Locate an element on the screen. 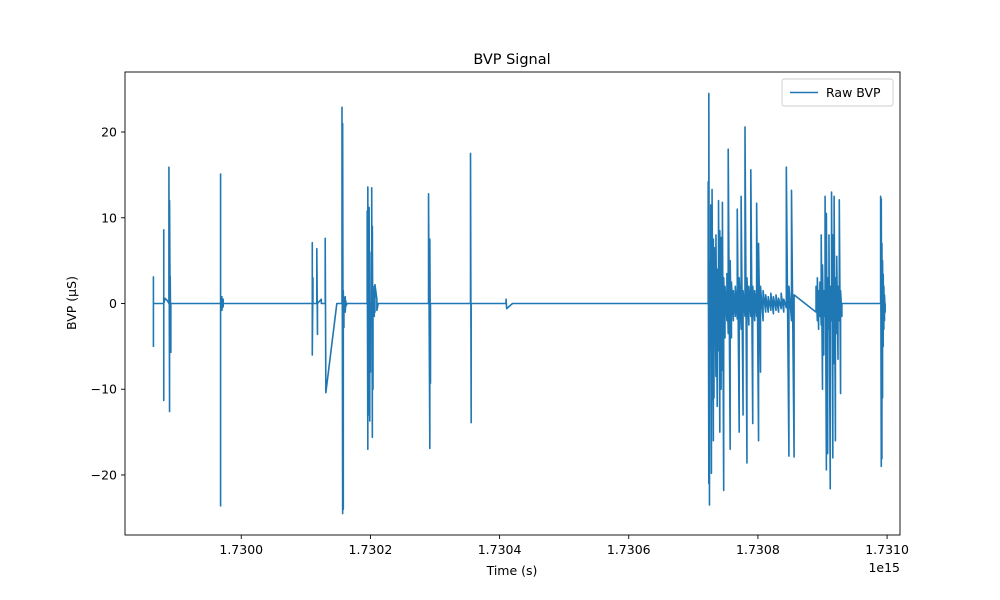 The width and height of the screenshot is (1000, 600). y-tick-label: 0 is located at coordinates (113, 303).